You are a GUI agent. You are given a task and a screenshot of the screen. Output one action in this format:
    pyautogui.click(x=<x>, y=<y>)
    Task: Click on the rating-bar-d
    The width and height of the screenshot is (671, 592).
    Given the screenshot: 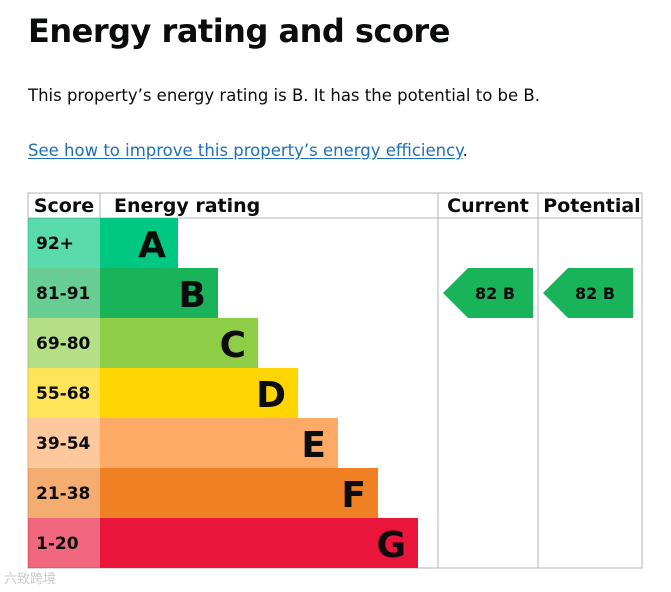 What is the action you would take?
    pyautogui.click(x=199, y=393)
    